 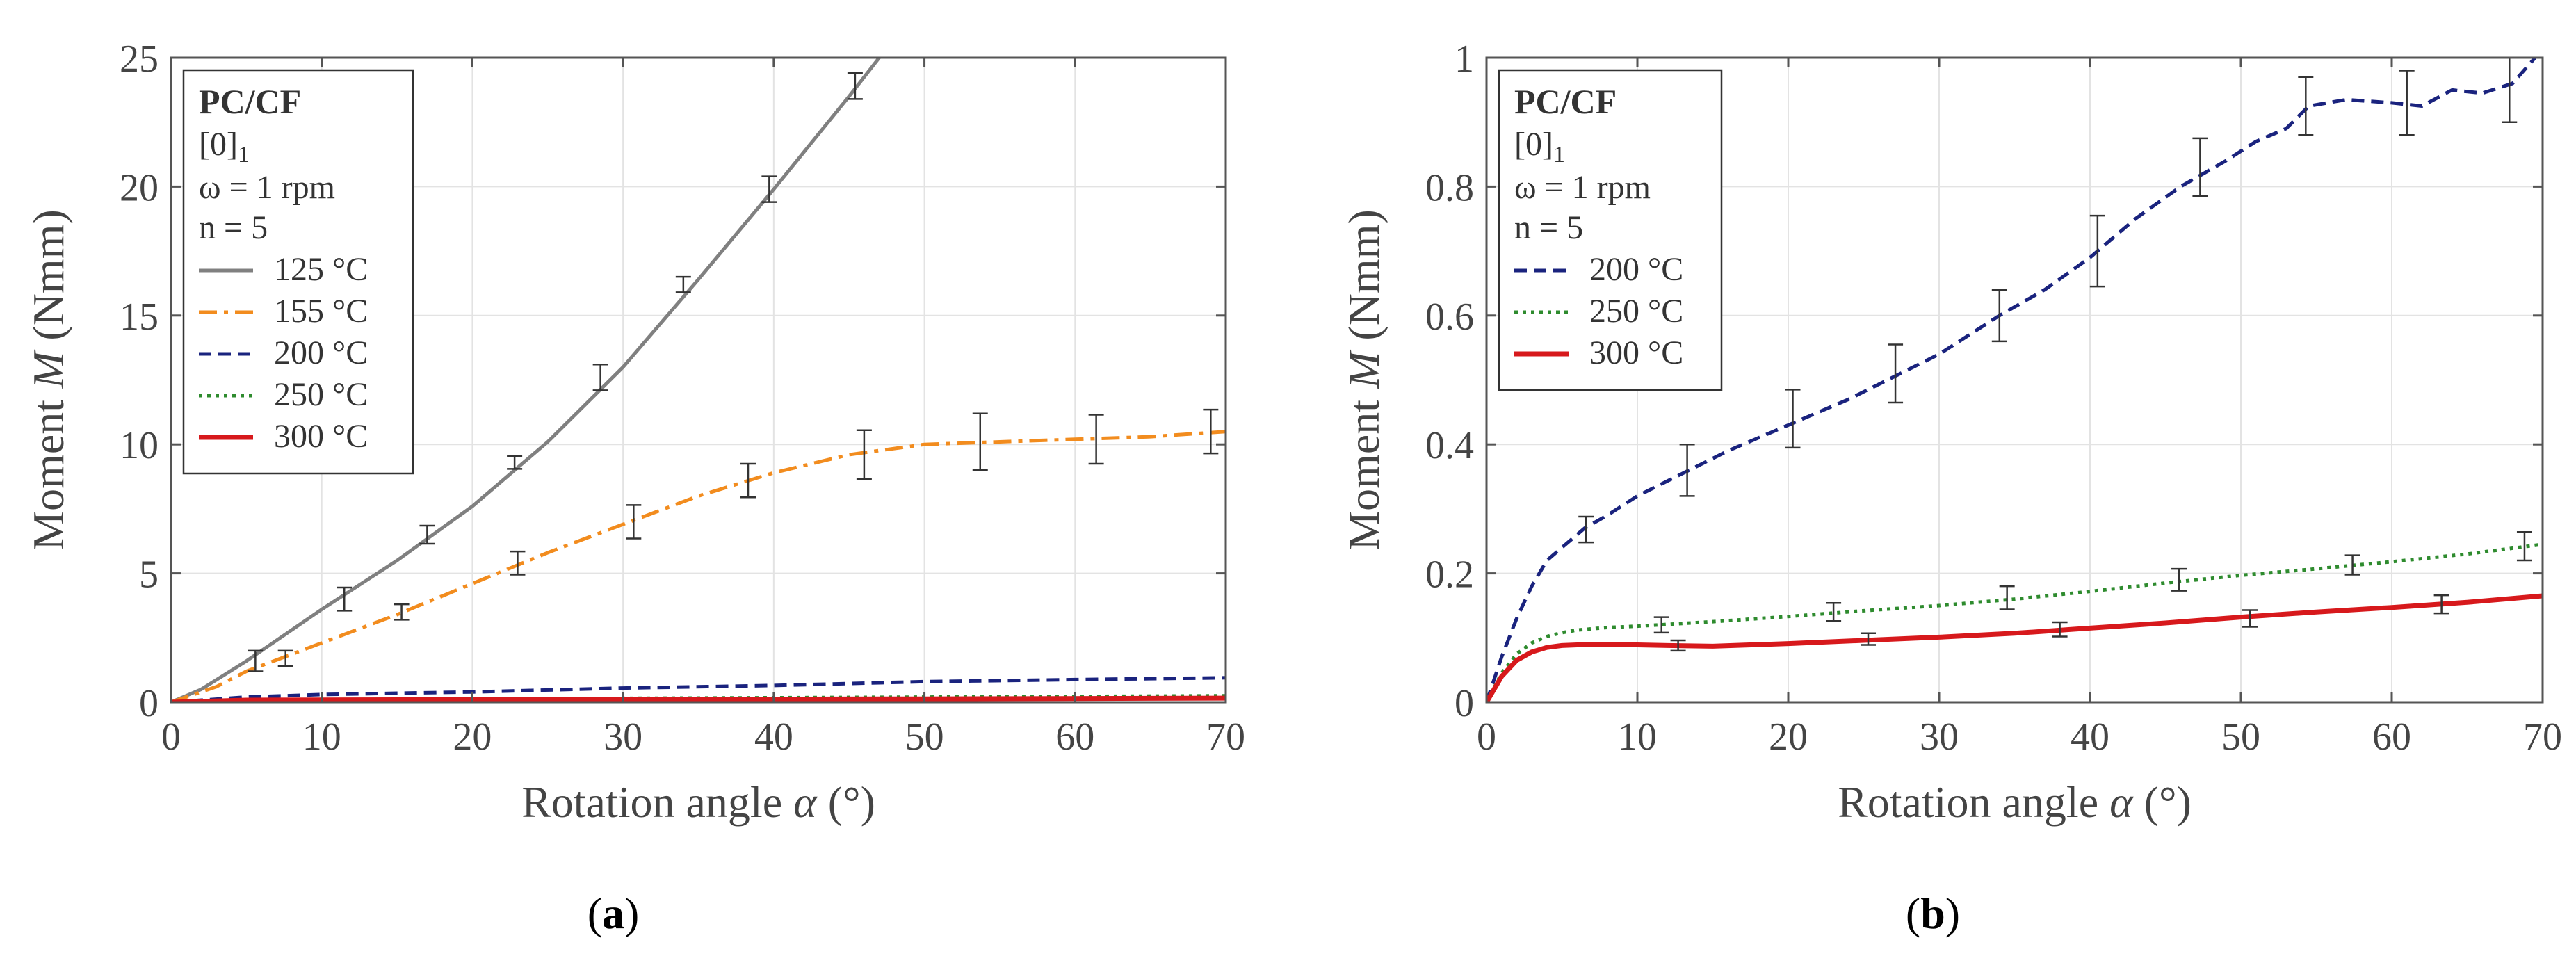 I want to click on panel-1-xlabel-unit: (°), so click(x=2162, y=802).